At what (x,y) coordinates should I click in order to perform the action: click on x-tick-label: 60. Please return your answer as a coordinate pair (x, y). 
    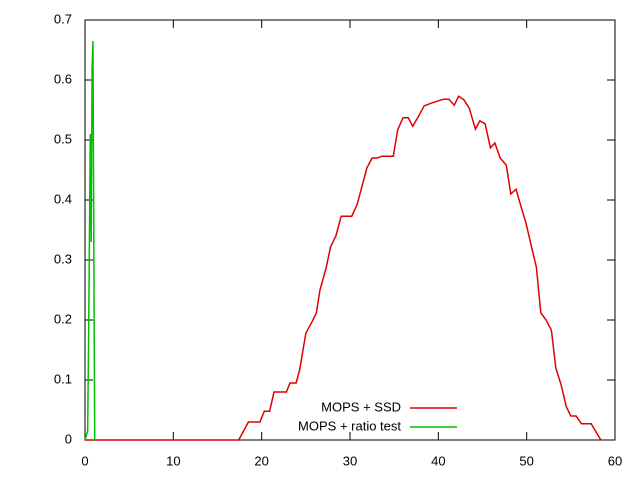
    Looking at the image, I should click on (615, 460).